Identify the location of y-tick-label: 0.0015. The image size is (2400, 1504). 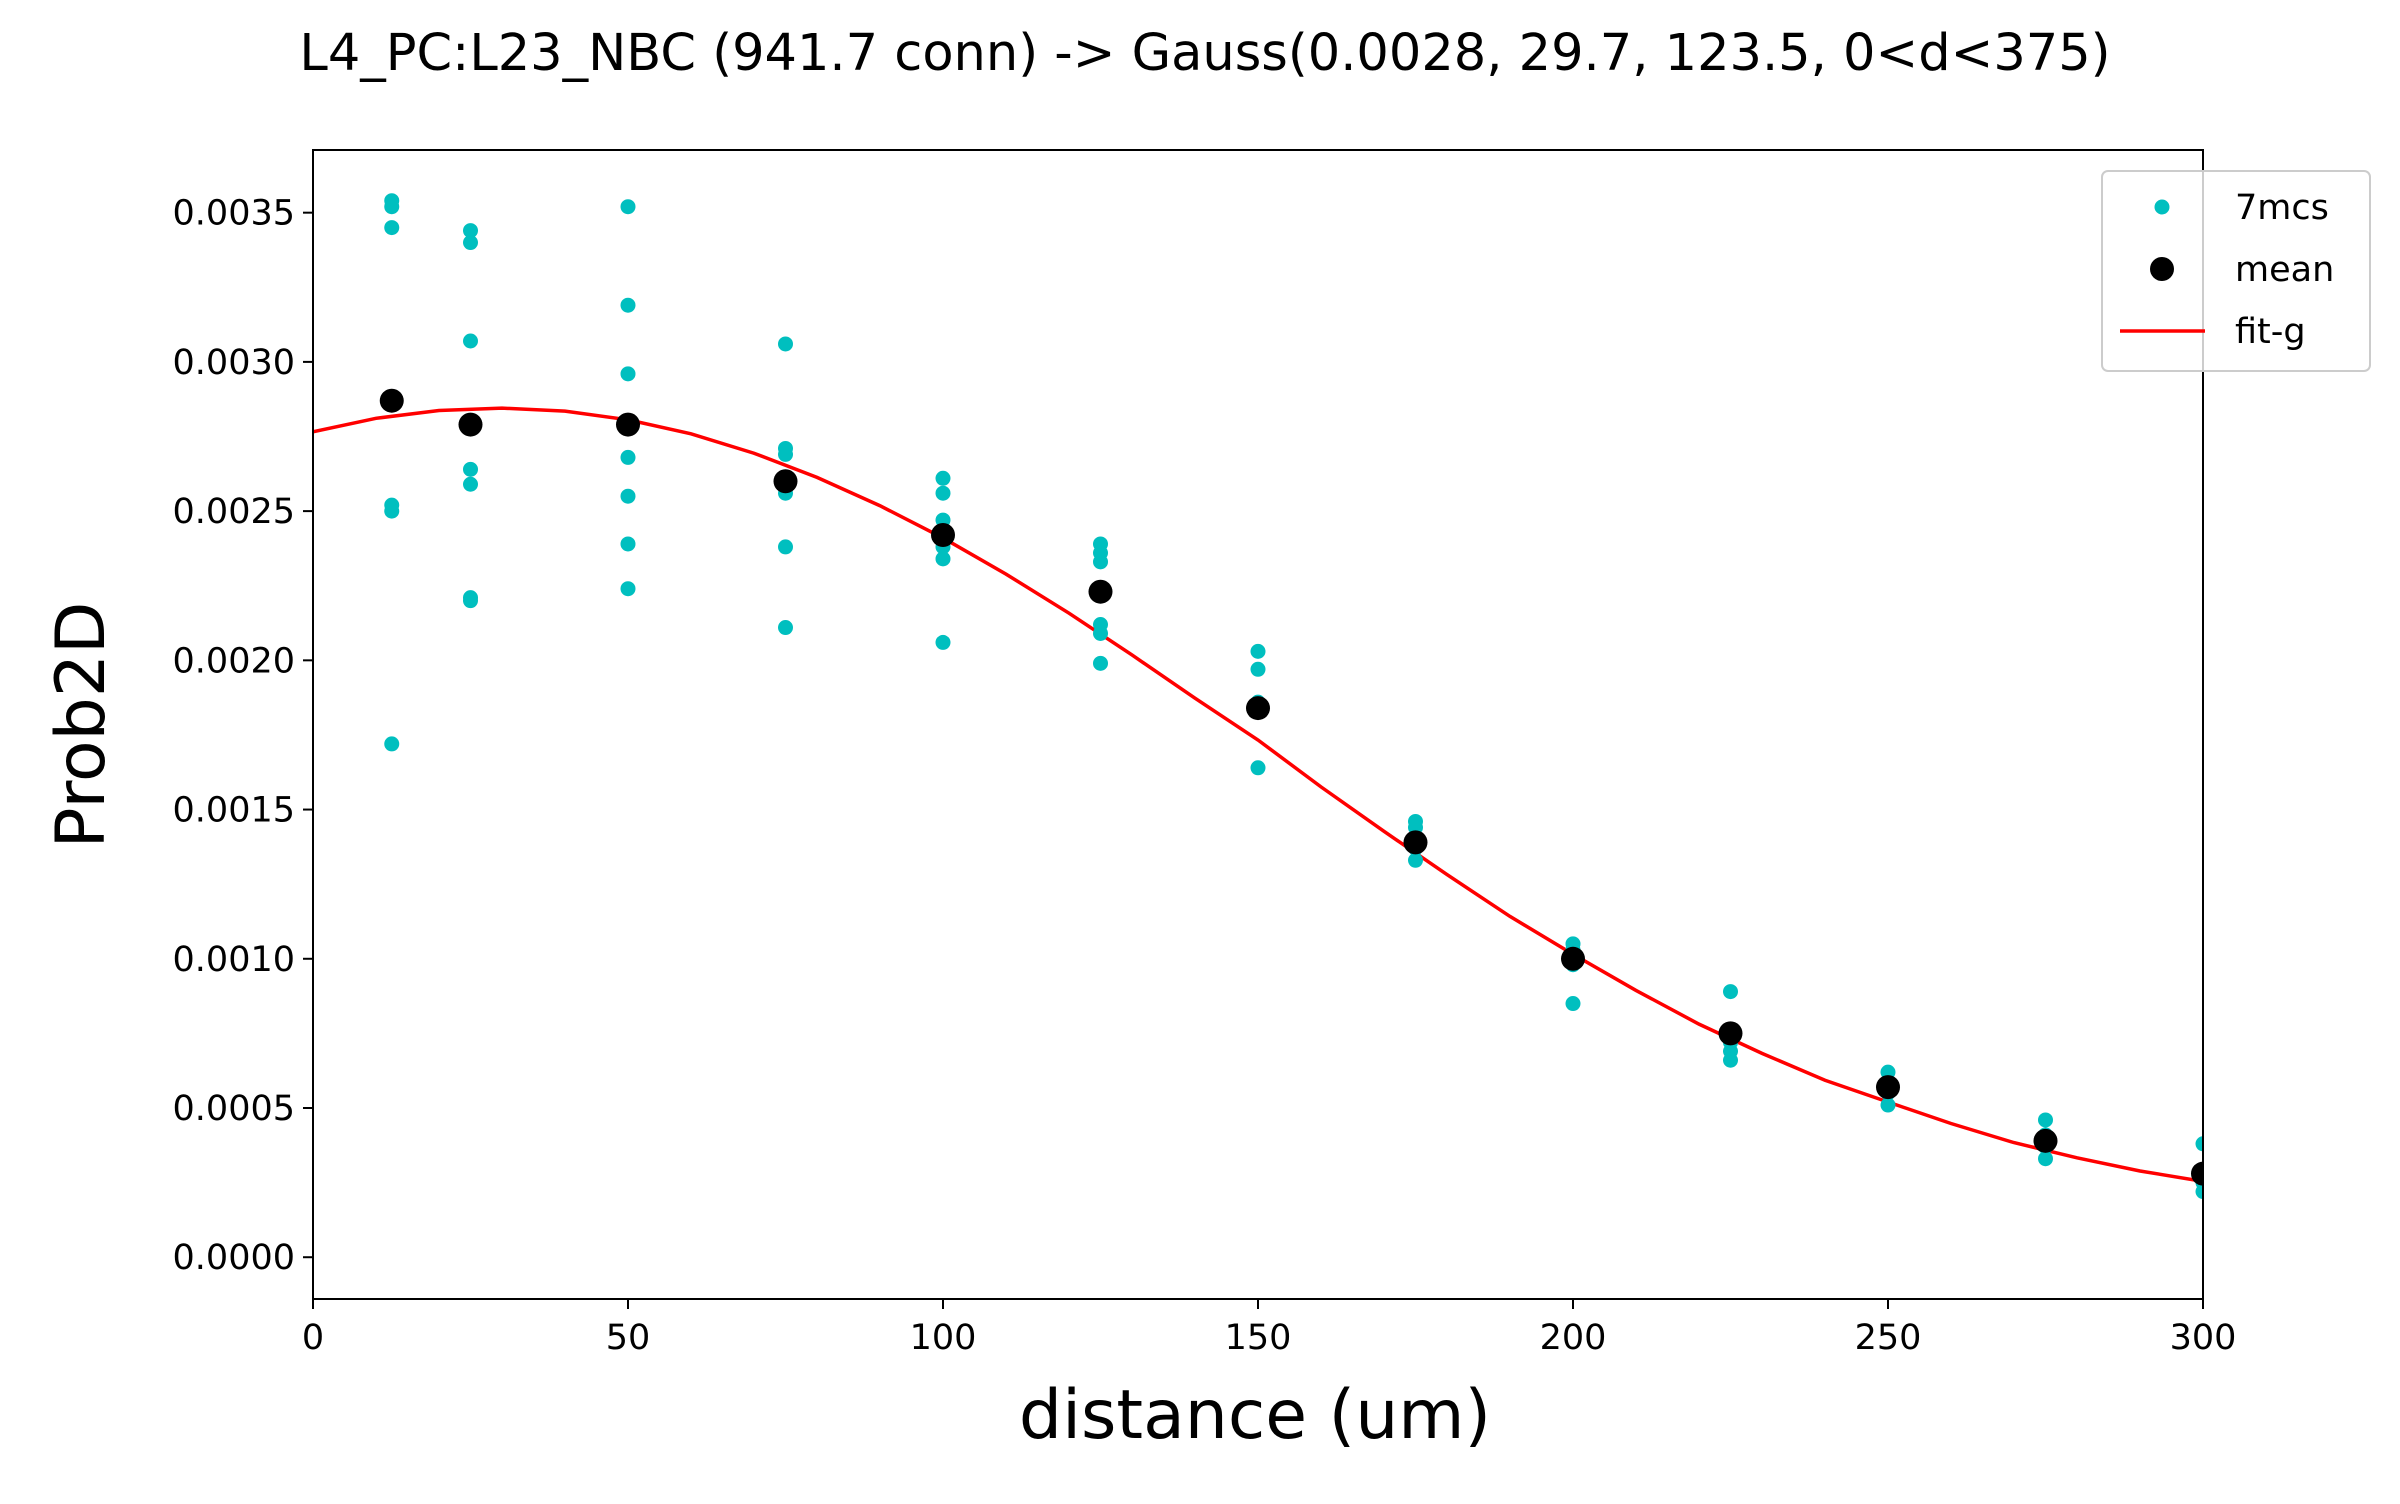
(234, 811).